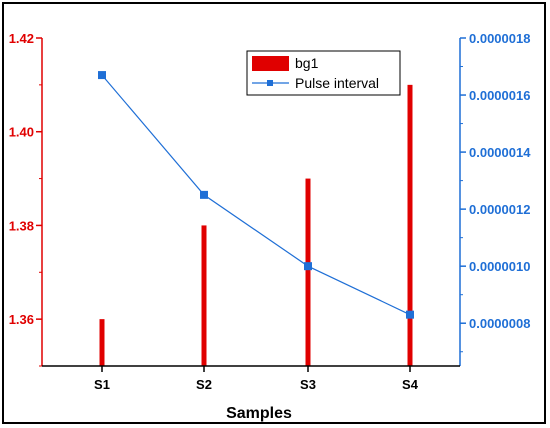 This screenshot has height=428, width=550. I want to click on bar-s4, so click(410, 225).